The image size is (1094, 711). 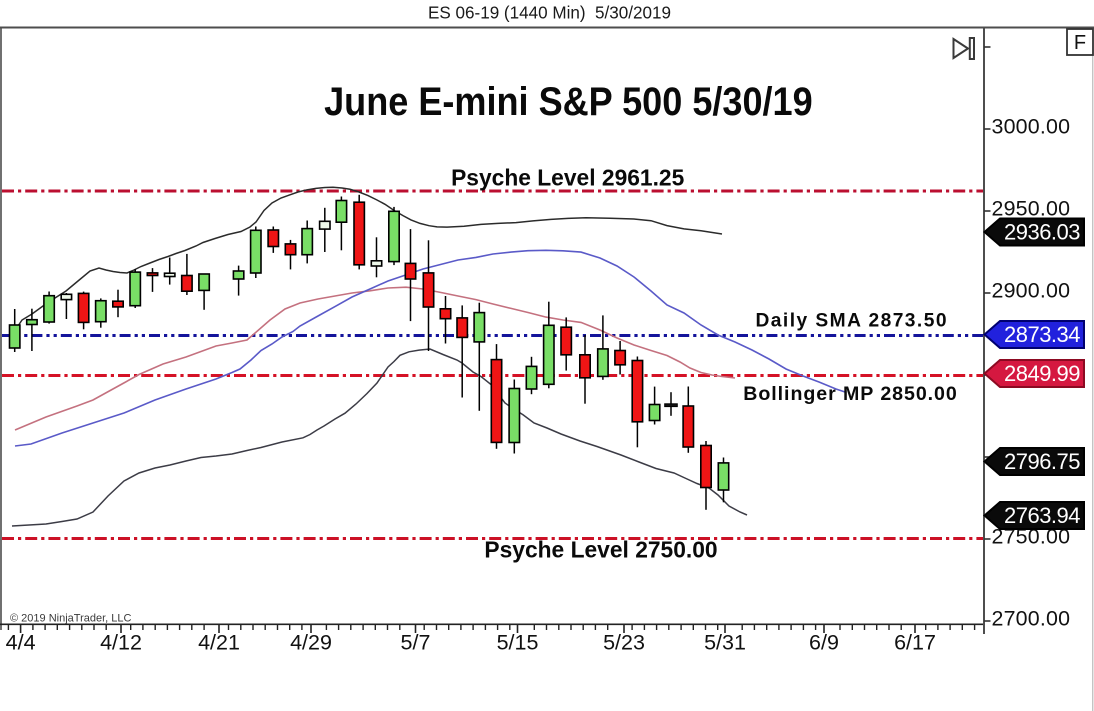 What do you see at coordinates (624, 643) in the screenshot?
I see `svg-text: 5/23` at bounding box center [624, 643].